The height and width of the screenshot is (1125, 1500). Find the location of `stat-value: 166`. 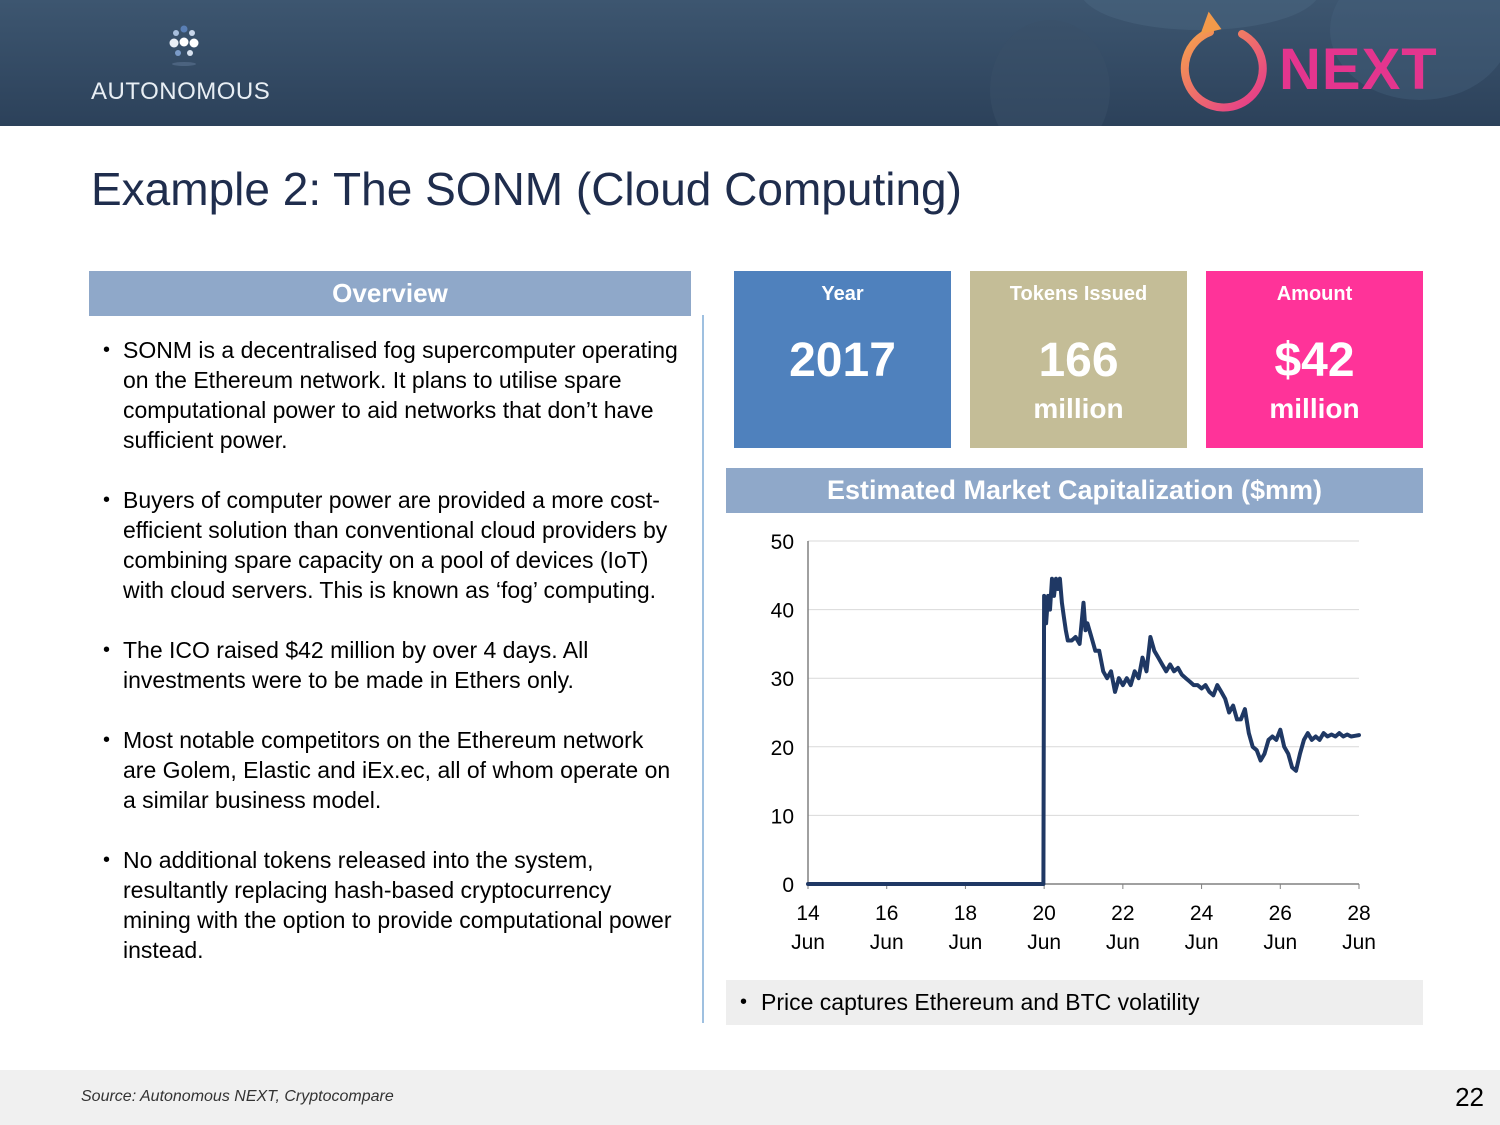

stat-value: 166 is located at coordinates (1078, 360).